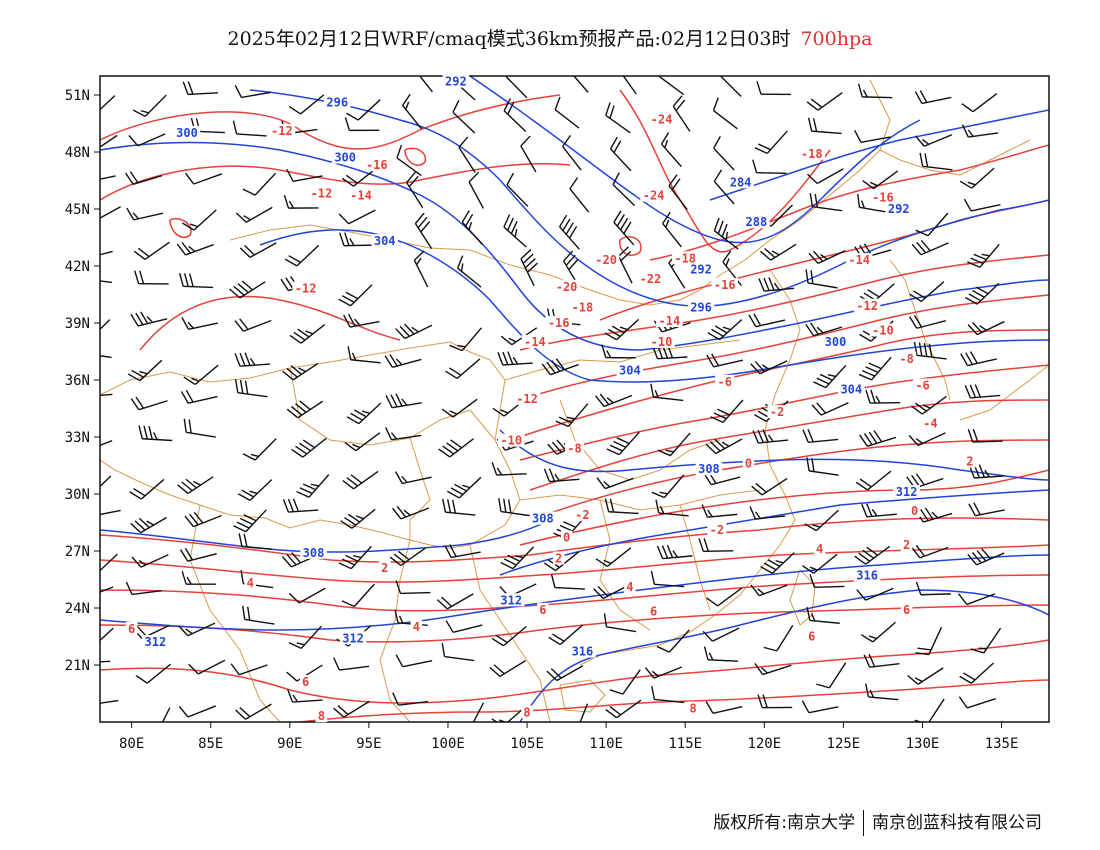 The image size is (1100, 850). I want to click on temp-contour-p6b, so click(574, 671).